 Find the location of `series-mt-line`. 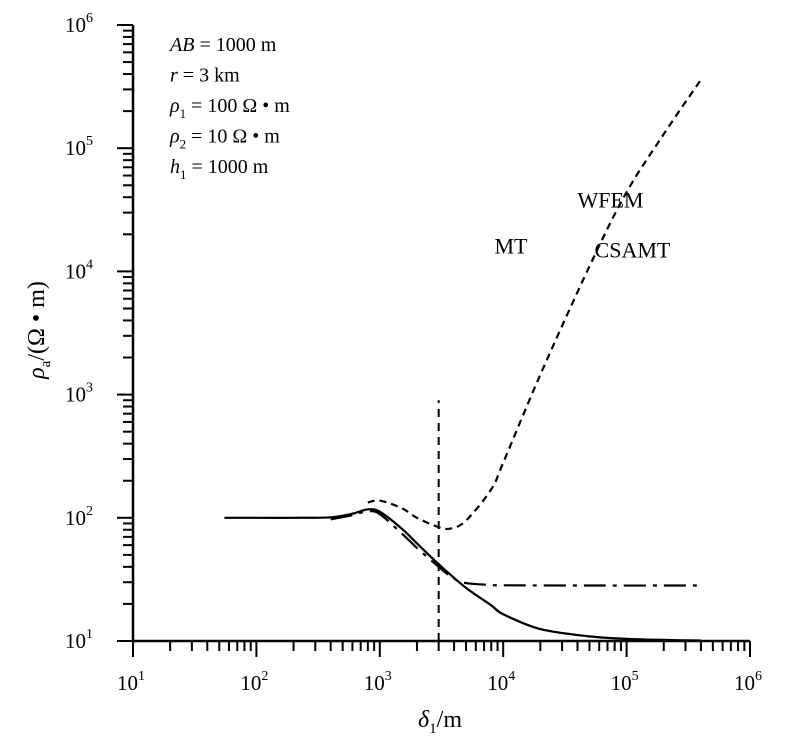

series-mt-line is located at coordinates (462, 575).